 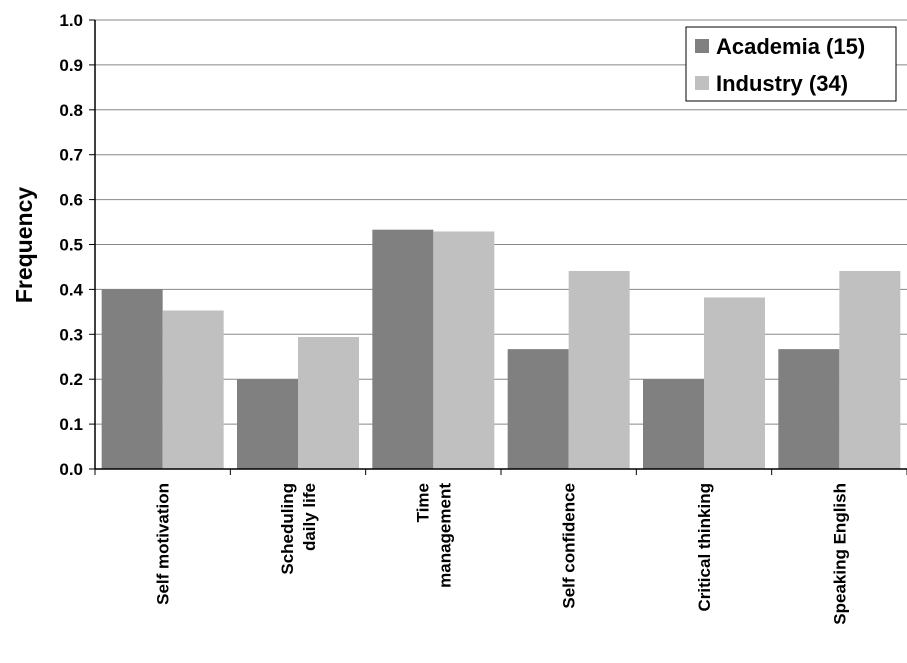 I want to click on y-tick-label: 0.7, so click(x=71, y=155).